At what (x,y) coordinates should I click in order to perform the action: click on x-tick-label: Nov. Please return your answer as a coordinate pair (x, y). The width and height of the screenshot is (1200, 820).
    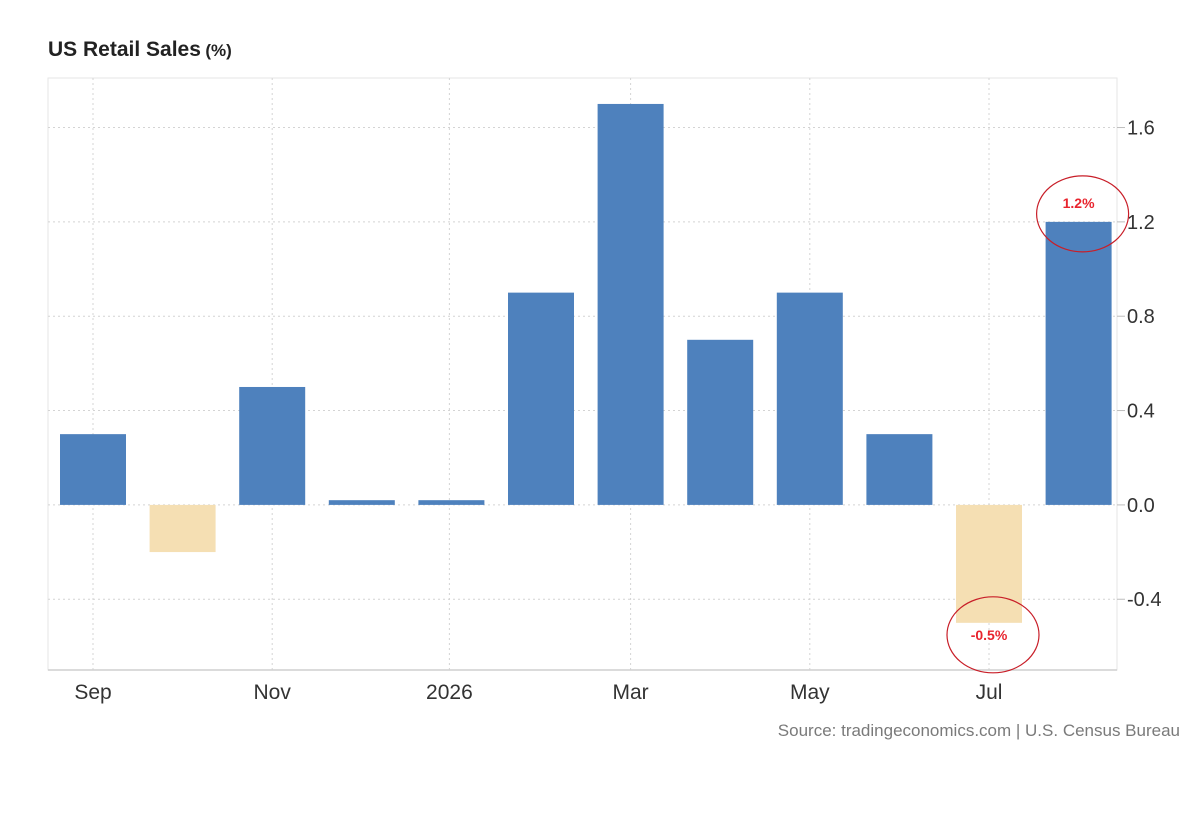
    Looking at the image, I should click on (273, 692).